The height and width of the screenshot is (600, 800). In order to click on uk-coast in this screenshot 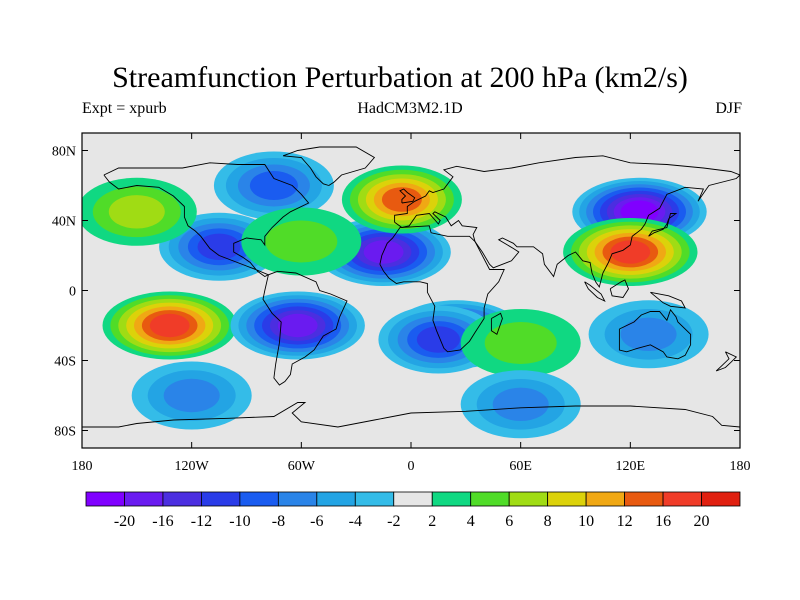, I will do `click(407, 196)`.